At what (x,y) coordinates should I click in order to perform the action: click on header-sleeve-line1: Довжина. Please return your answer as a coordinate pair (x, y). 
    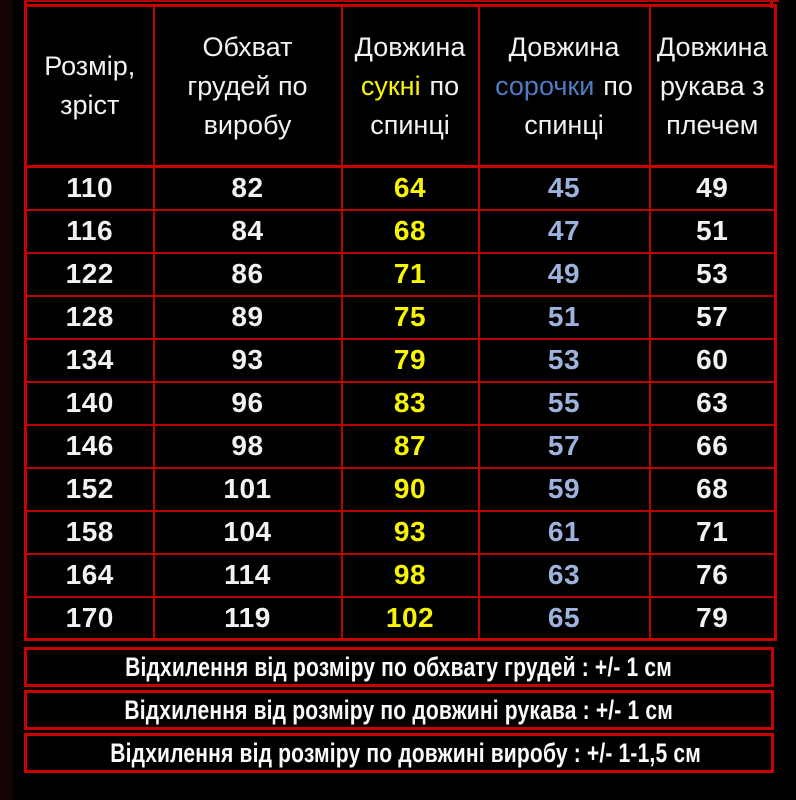
    Looking at the image, I should click on (712, 46).